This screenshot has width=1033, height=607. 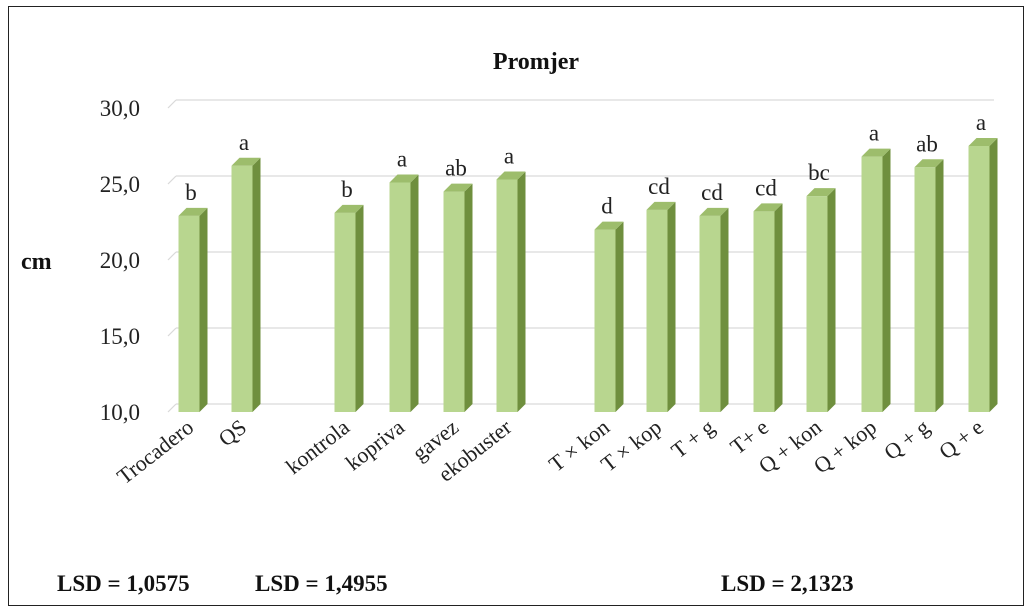 I want to click on lsd-labels: LSD = 1,0575 LSD = 1,4955 LSD = 2,1323, so click(x=455, y=583).